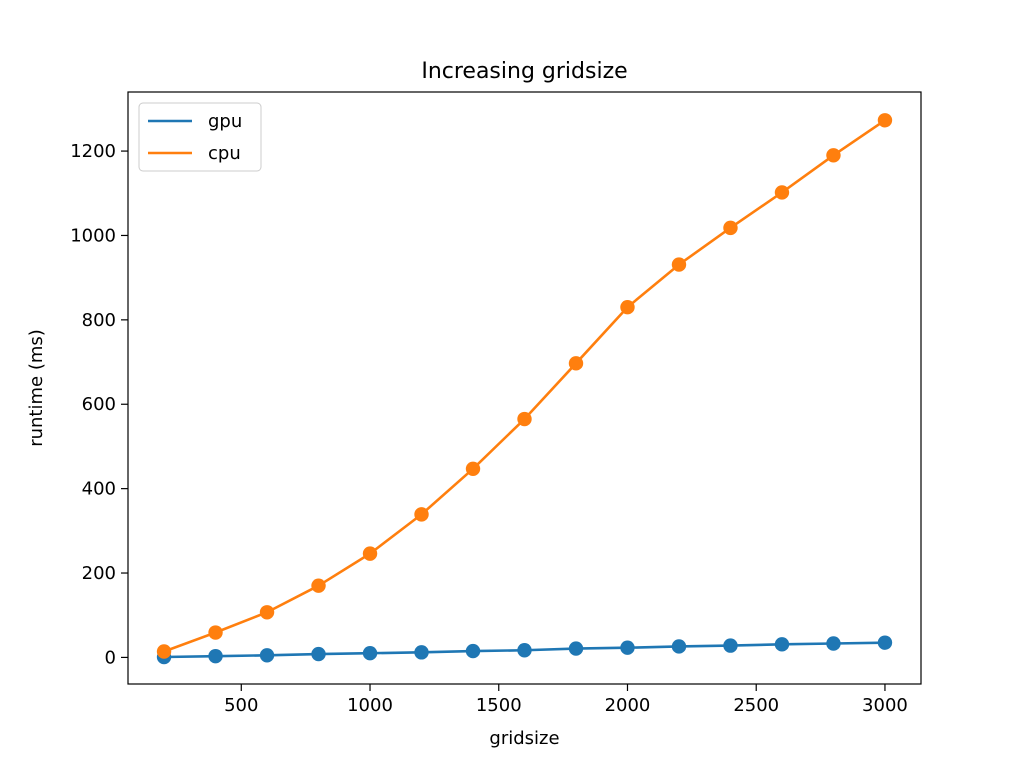  I want to click on x-tick-label: 3000, so click(885, 705).